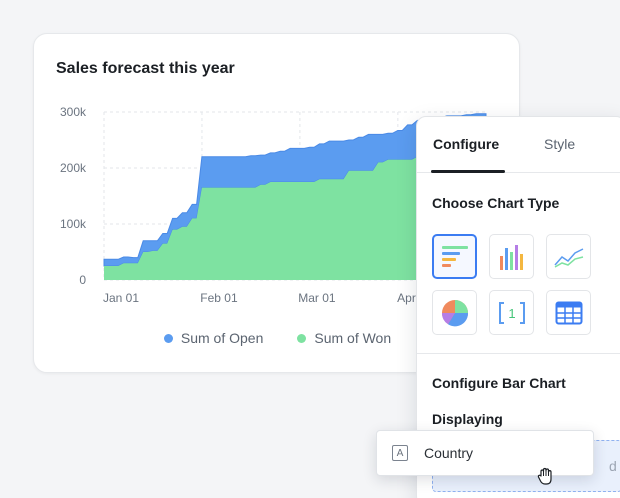  What do you see at coordinates (449, 453) in the screenshot?
I see `dragged-field-label: Country` at bounding box center [449, 453].